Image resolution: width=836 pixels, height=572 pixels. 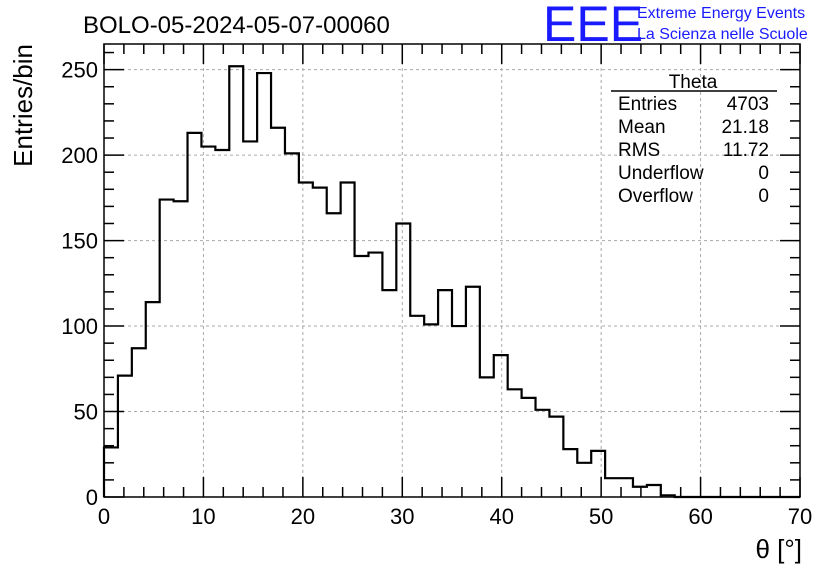 I want to click on stats-row-label: RMS, so click(x=639, y=150).